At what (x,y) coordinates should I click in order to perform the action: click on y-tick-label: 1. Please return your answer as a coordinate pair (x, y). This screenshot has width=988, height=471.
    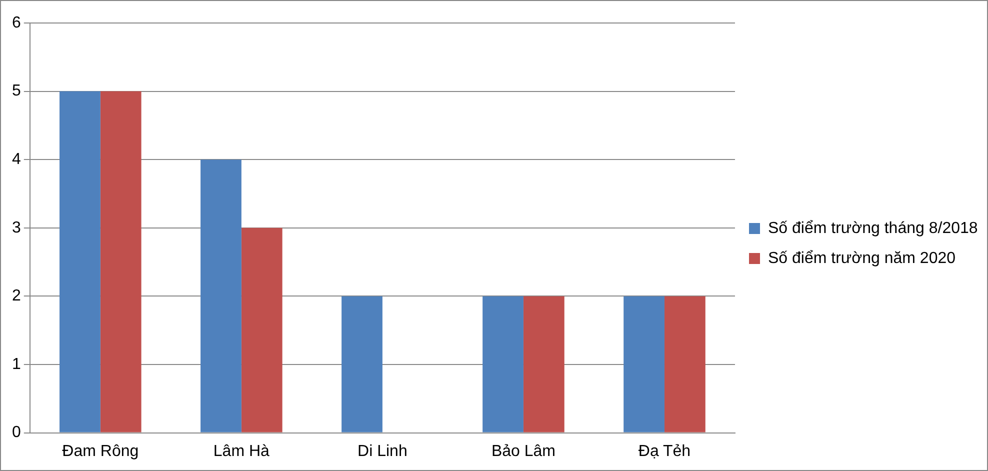
    Looking at the image, I should click on (16, 364).